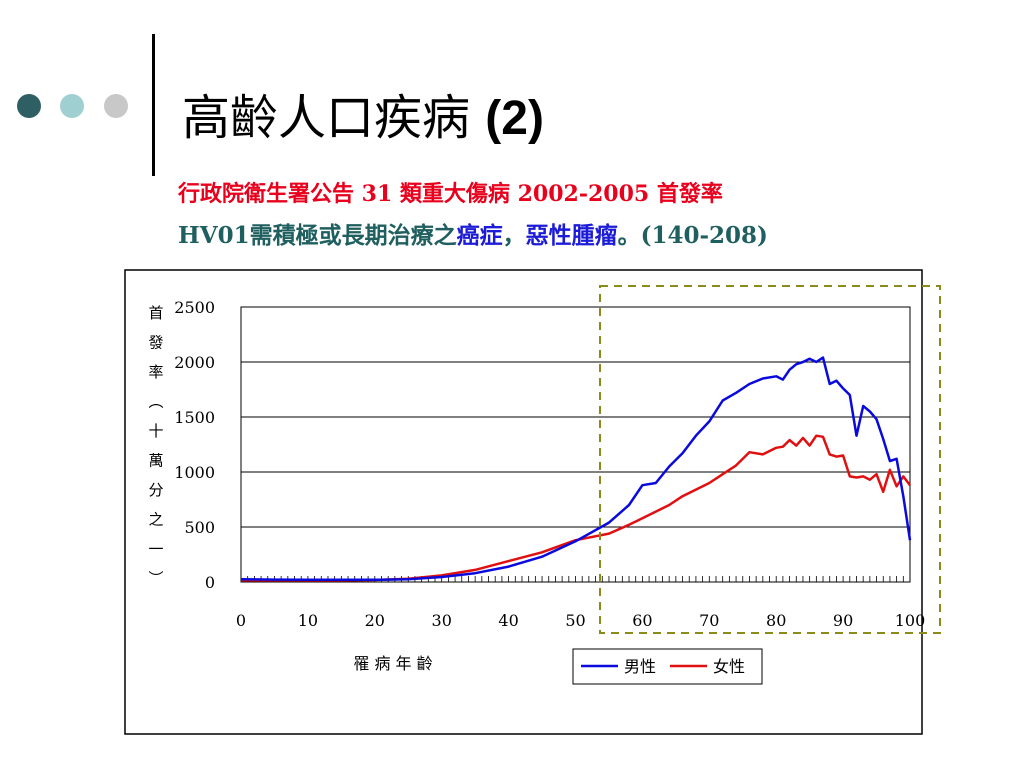 The image size is (1024, 768). Describe the element at coordinates (514, 118) in the screenshot. I see `title-number: (2)` at that location.